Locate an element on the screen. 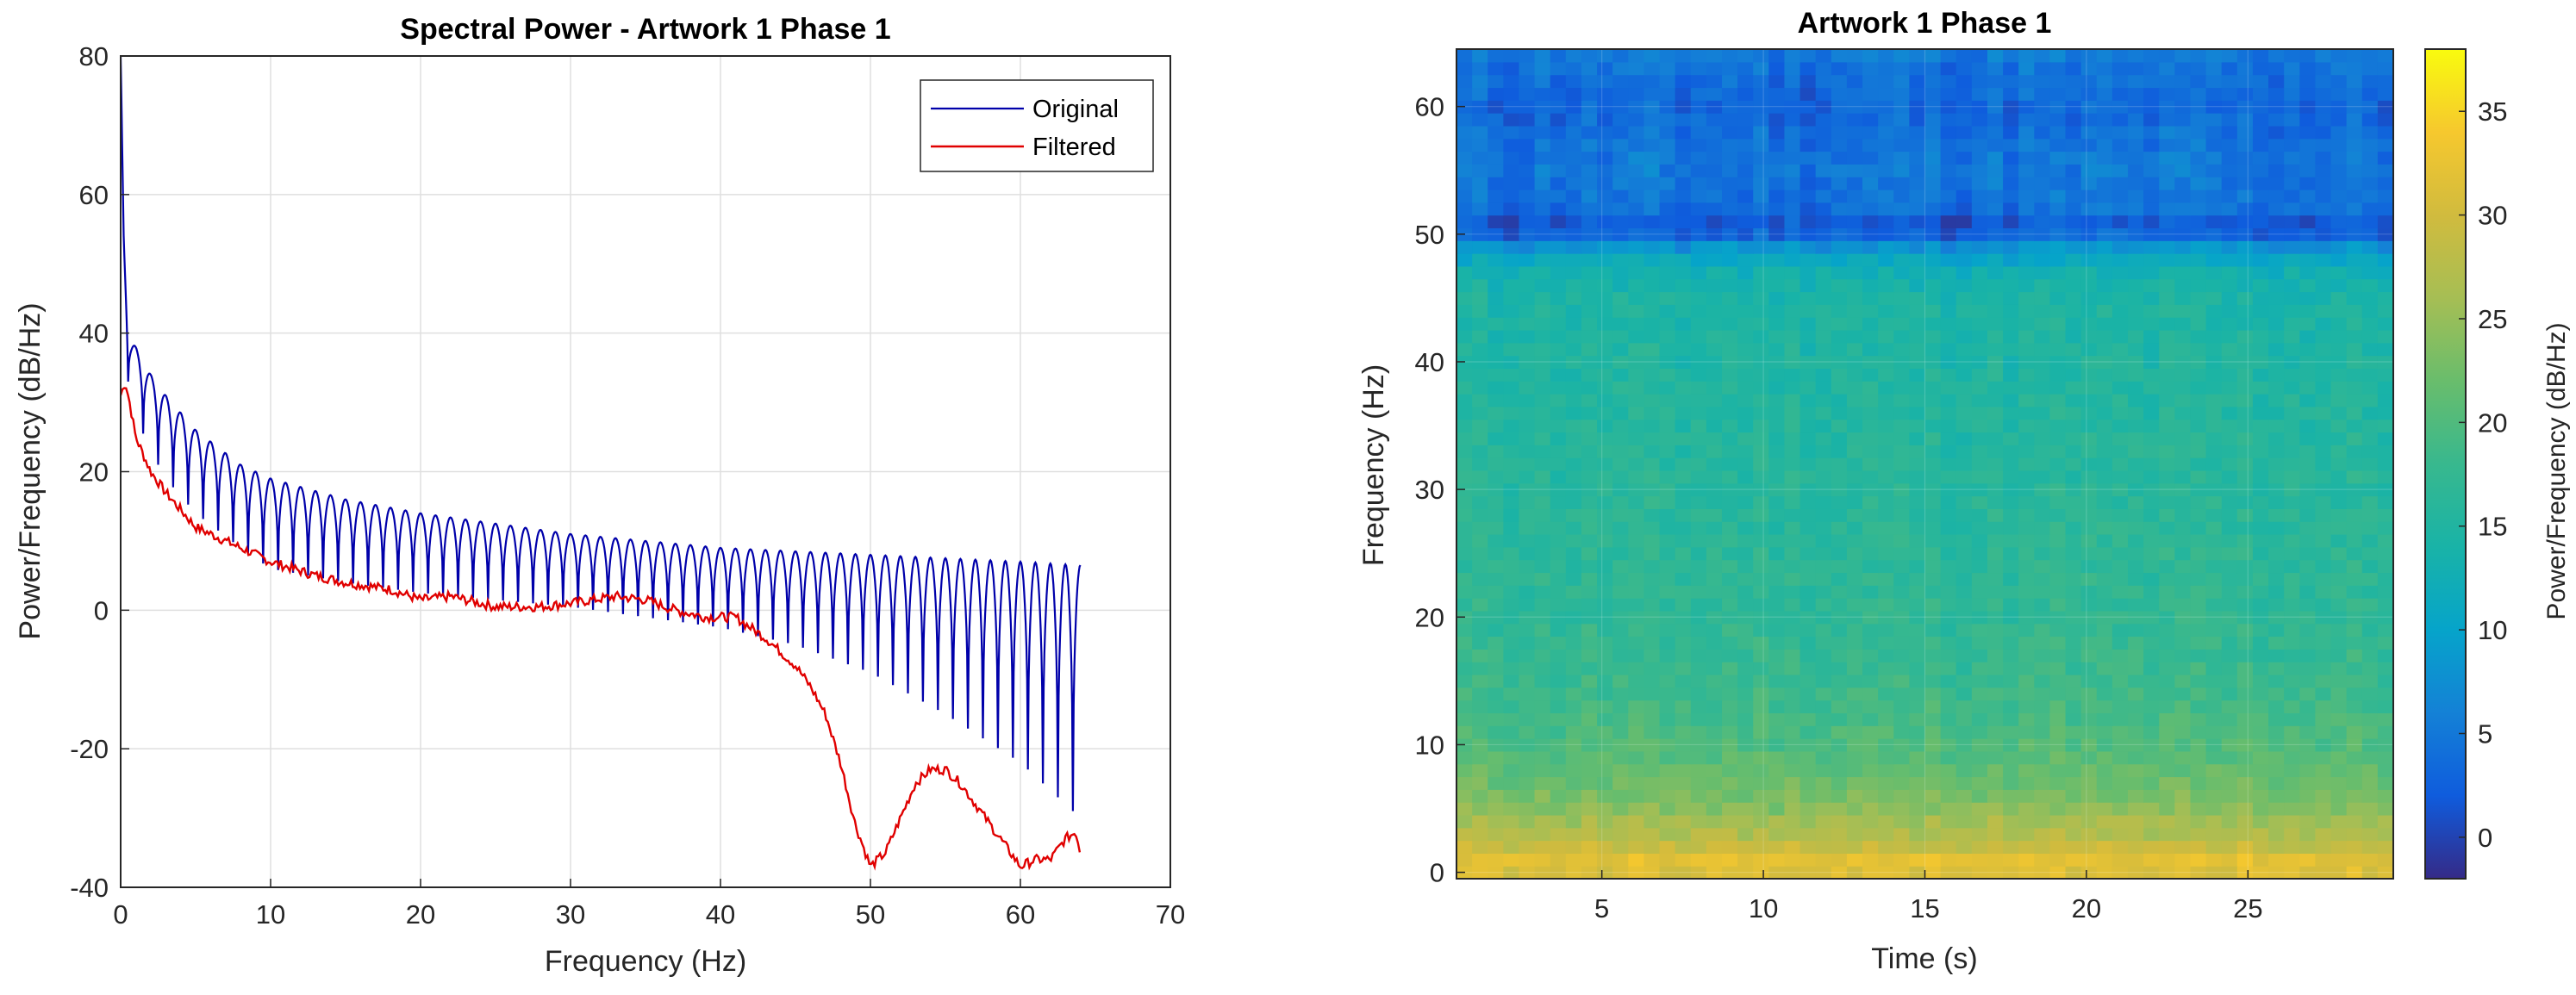 This screenshot has height=995, width=2576. heatmap-y-tick-label: 40 is located at coordinates (1429, 362).